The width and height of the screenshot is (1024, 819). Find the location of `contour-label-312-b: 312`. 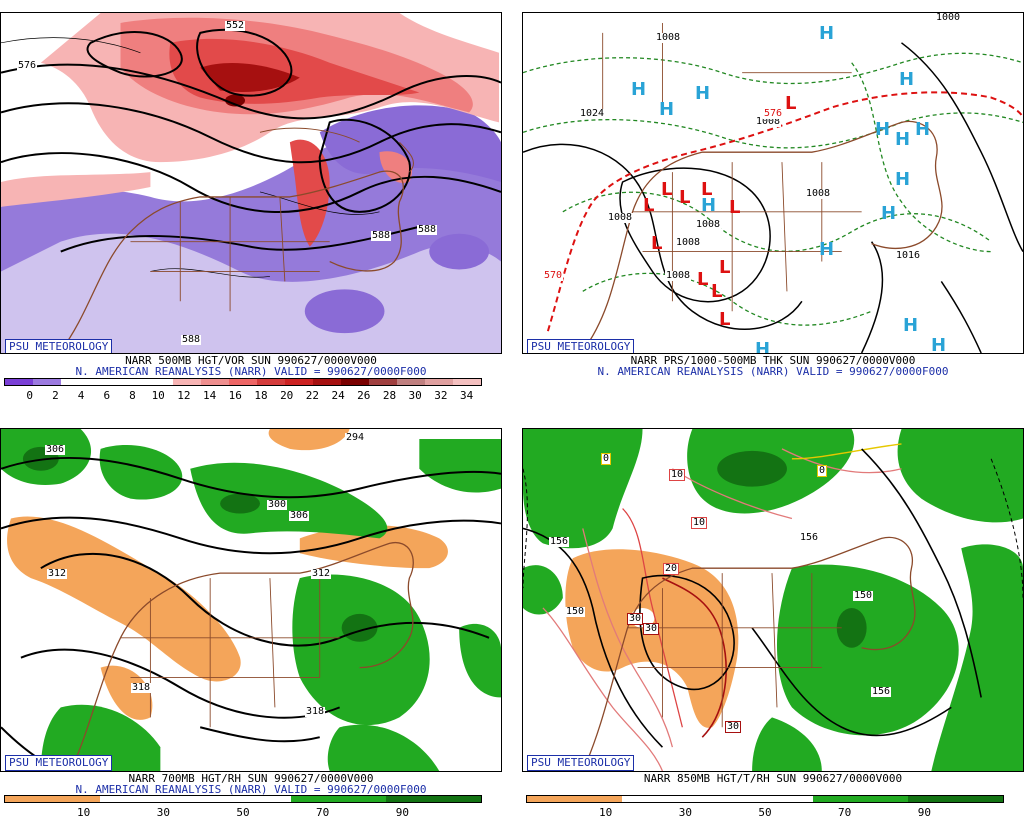

contour-label-312-b: 312 is located at coordinates (321, 573).